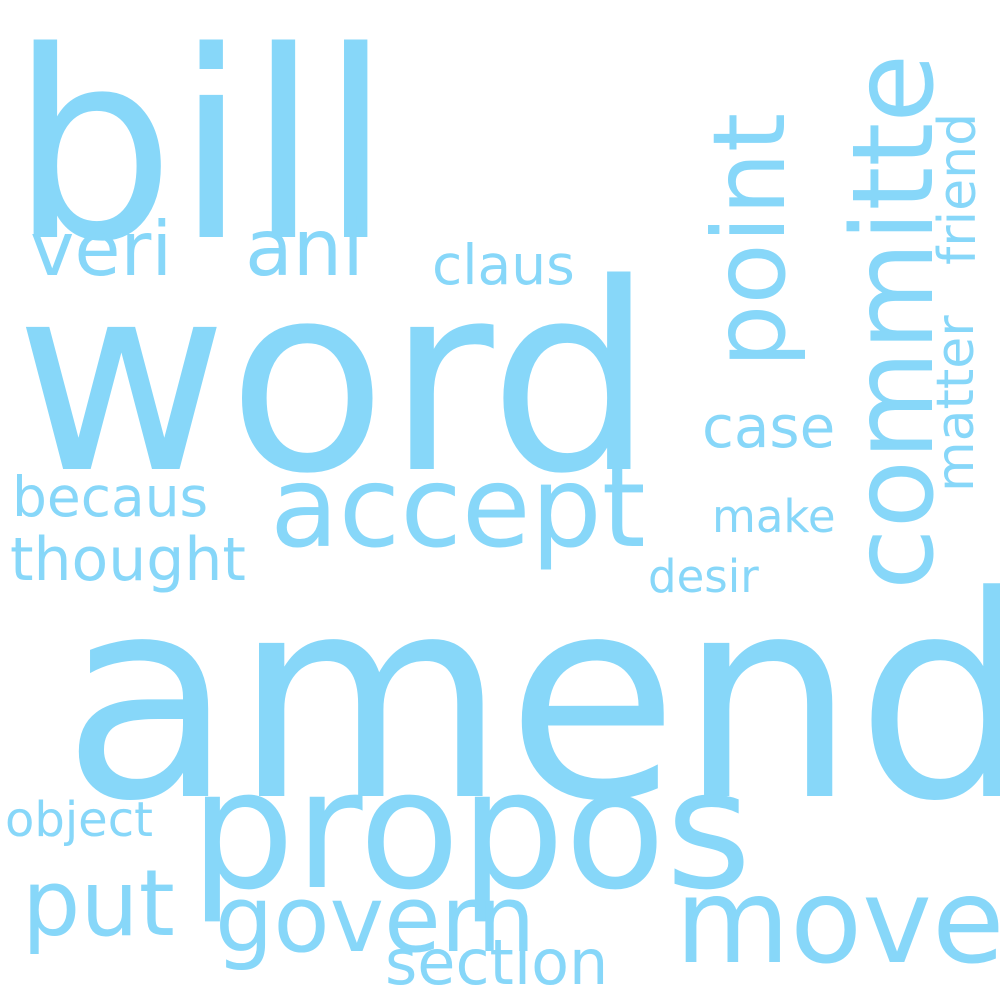 This screenshot has height=1000, width=1000. What do you see at coordinates (958, 188) in the screenshot?
I see `word-friend: friend` at bounding box center [958, 188].